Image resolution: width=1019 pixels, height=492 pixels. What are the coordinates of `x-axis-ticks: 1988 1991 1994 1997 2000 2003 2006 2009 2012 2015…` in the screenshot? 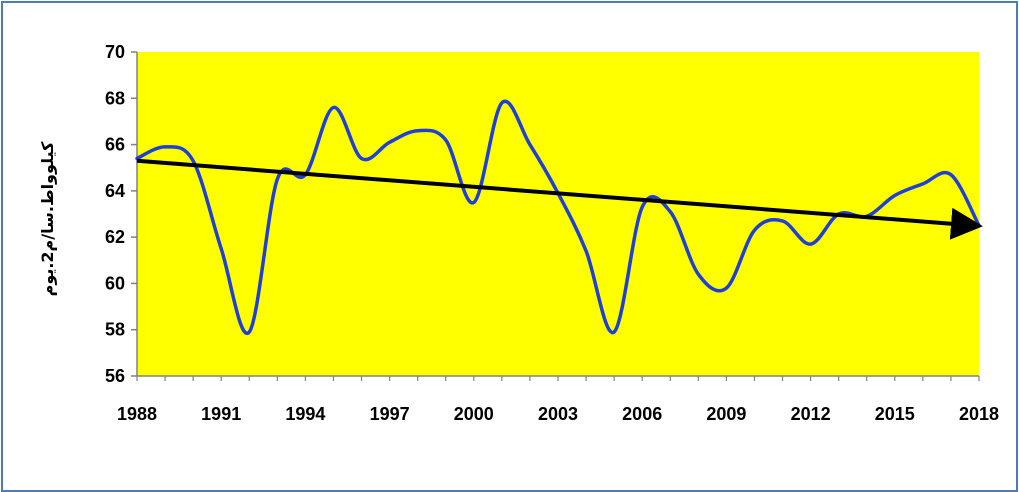 It's located at (558, 400).